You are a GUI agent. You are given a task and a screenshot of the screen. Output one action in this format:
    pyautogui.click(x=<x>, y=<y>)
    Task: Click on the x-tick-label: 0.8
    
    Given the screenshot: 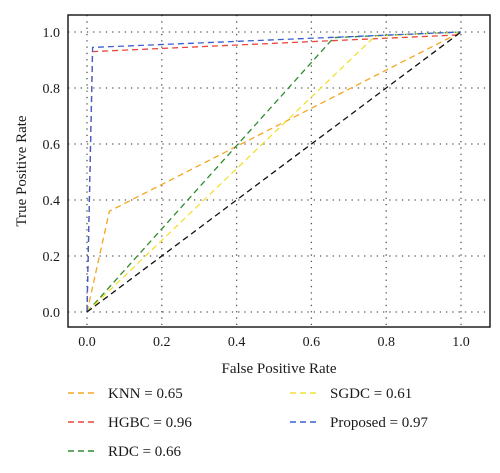 What is the action you would take?
    pyautogui.click(x=386, y=342)
    